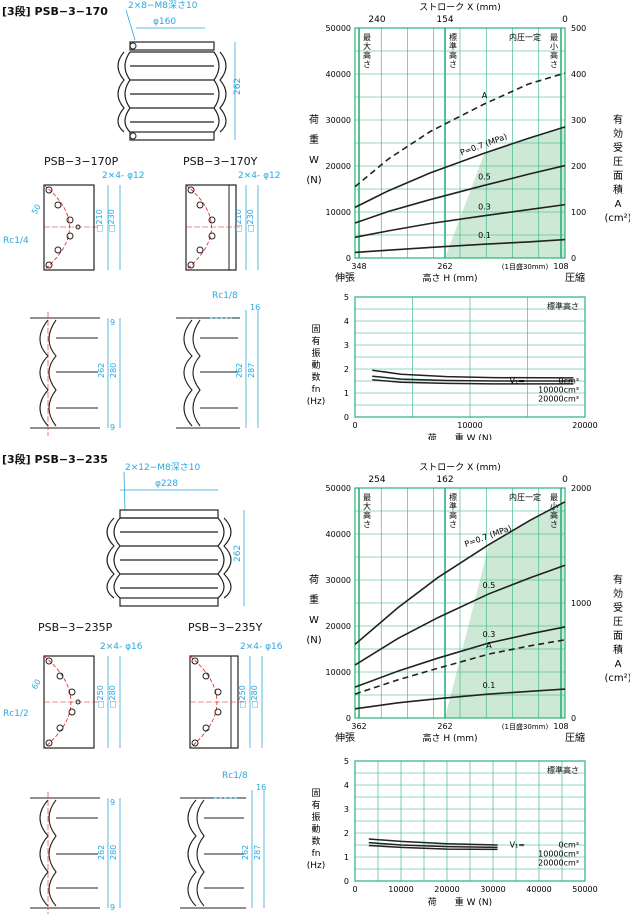 This screenshot has height=915, width=630. What do you see at coordinates (338, 74) in the screenshot?
I see `y-tick-label: 40000` at bounding box center [338, 74].